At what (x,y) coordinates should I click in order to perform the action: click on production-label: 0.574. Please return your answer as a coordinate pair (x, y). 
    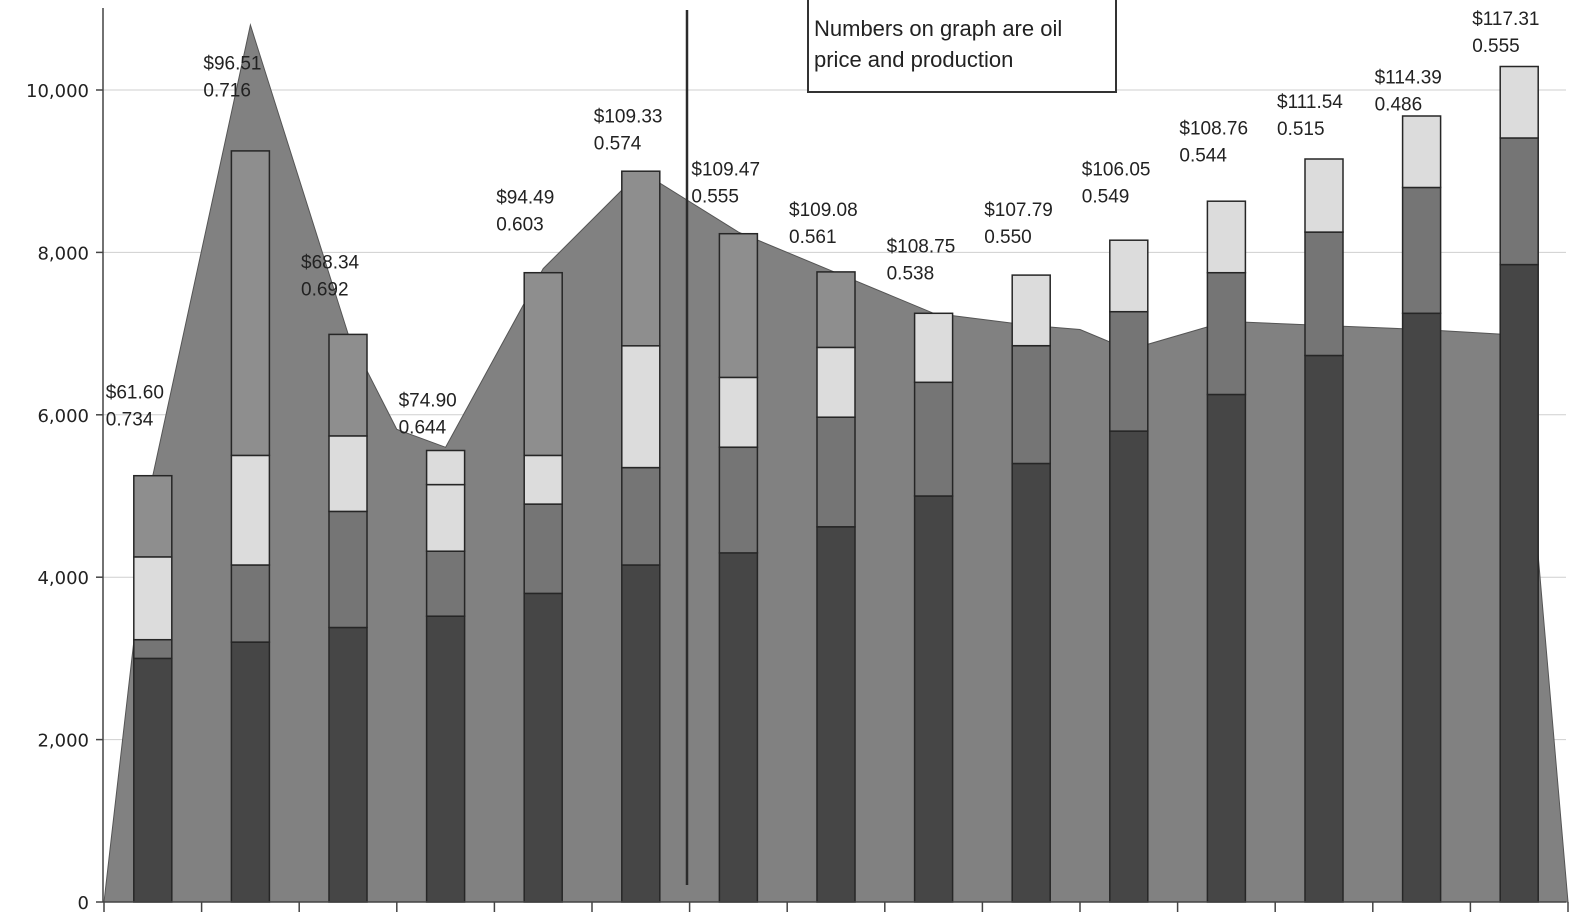
    Looking at the image, I should click on (618, 144).